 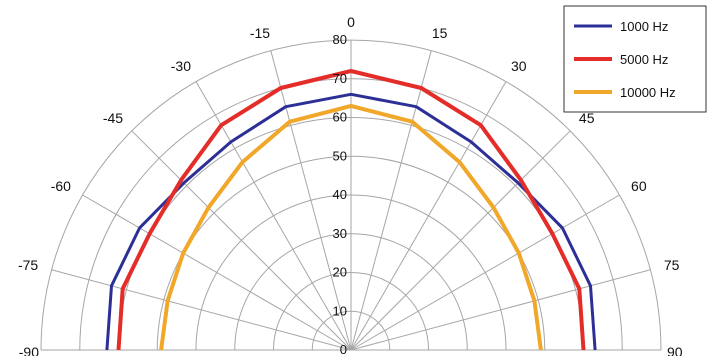 I want to click on legend-label: 1000 Hz, so click(x=644, y=26).